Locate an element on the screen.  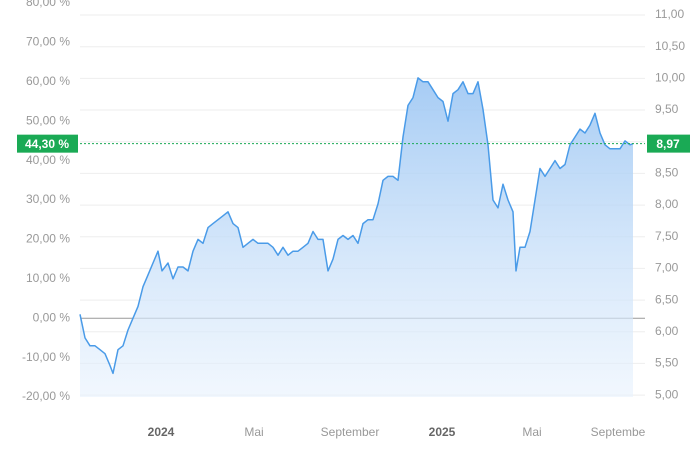
x-axis: 2024 Mai September 2025 Mai September is located at coordinates (399, 432).